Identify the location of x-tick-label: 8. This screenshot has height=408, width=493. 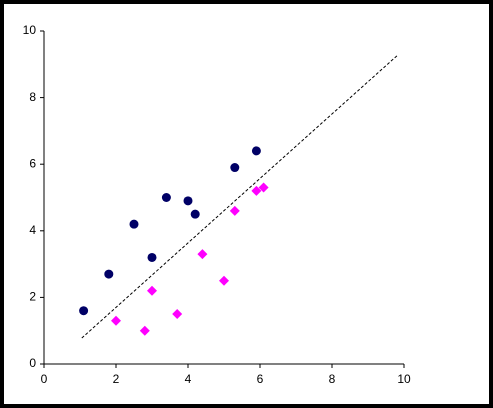
(332, 379).